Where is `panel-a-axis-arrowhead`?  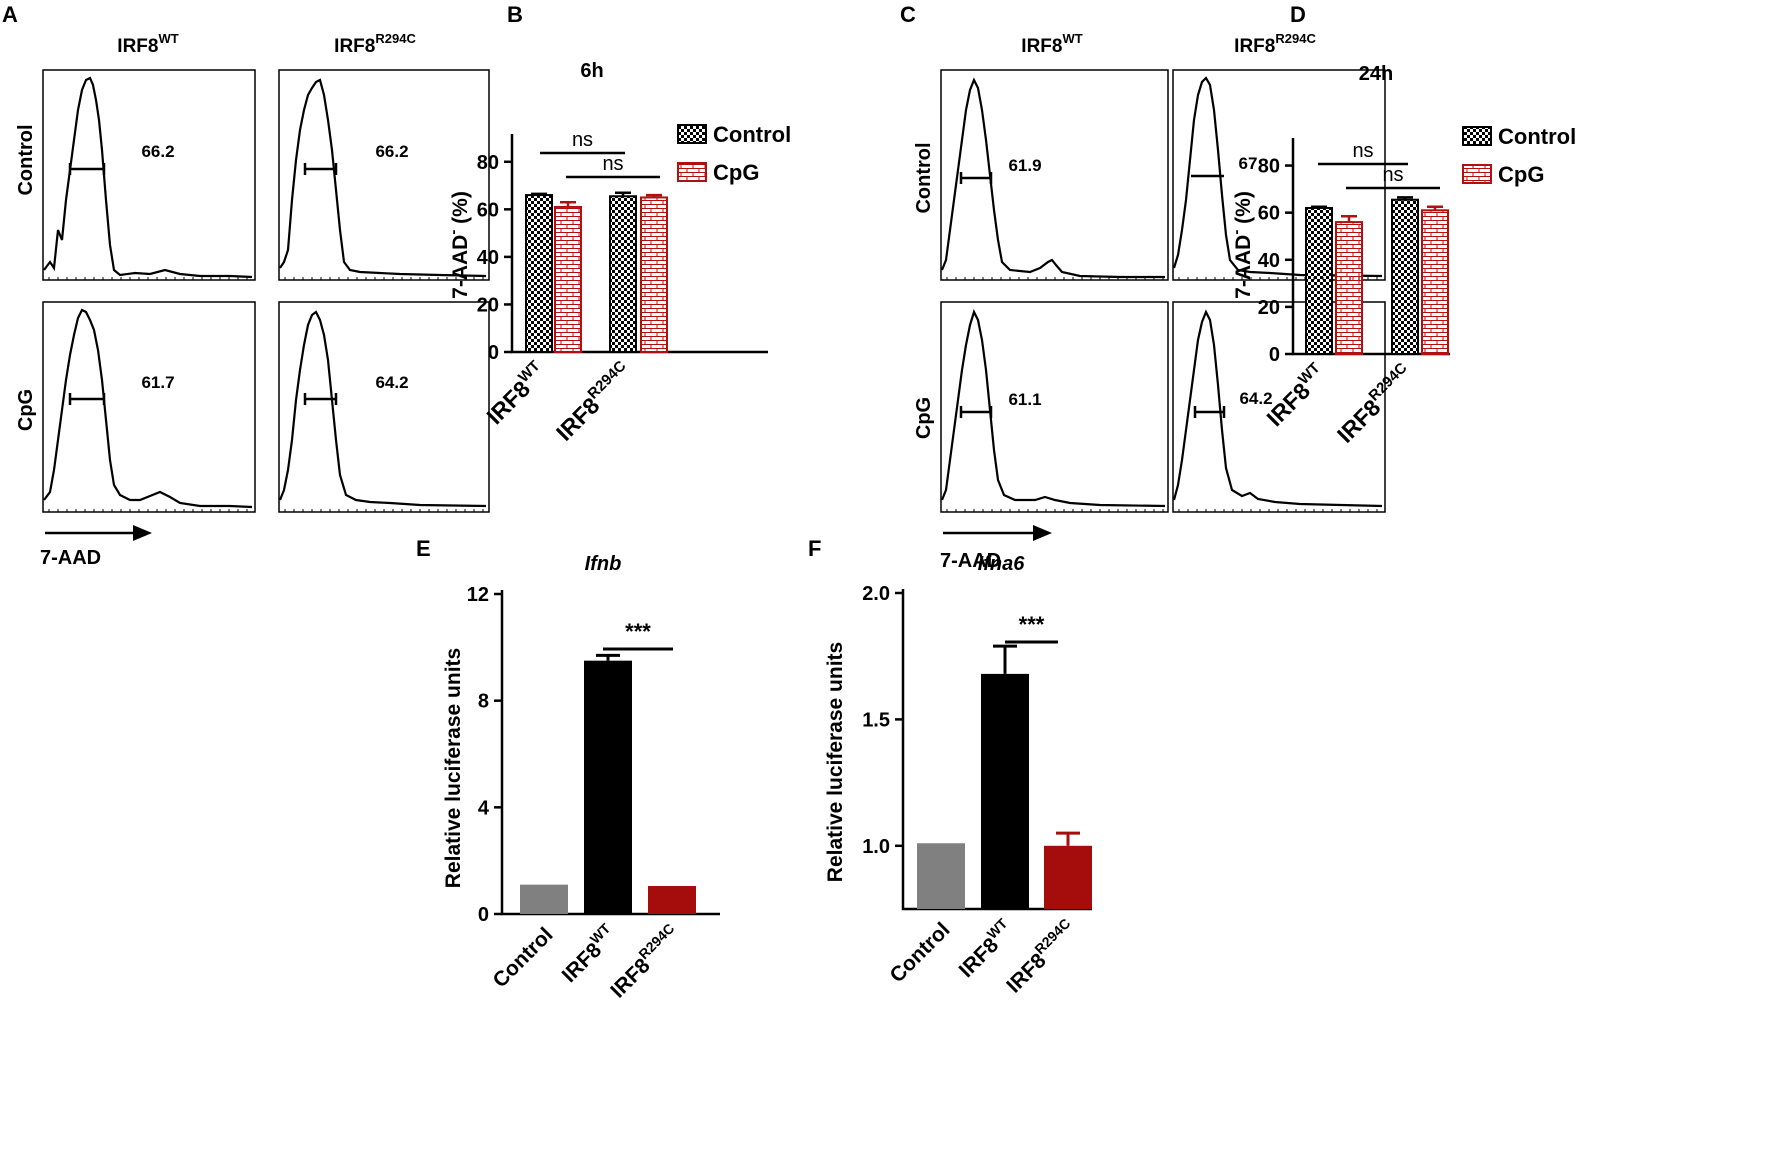 panel-a-axis-arrowhead is located at coordinates (142, 533).